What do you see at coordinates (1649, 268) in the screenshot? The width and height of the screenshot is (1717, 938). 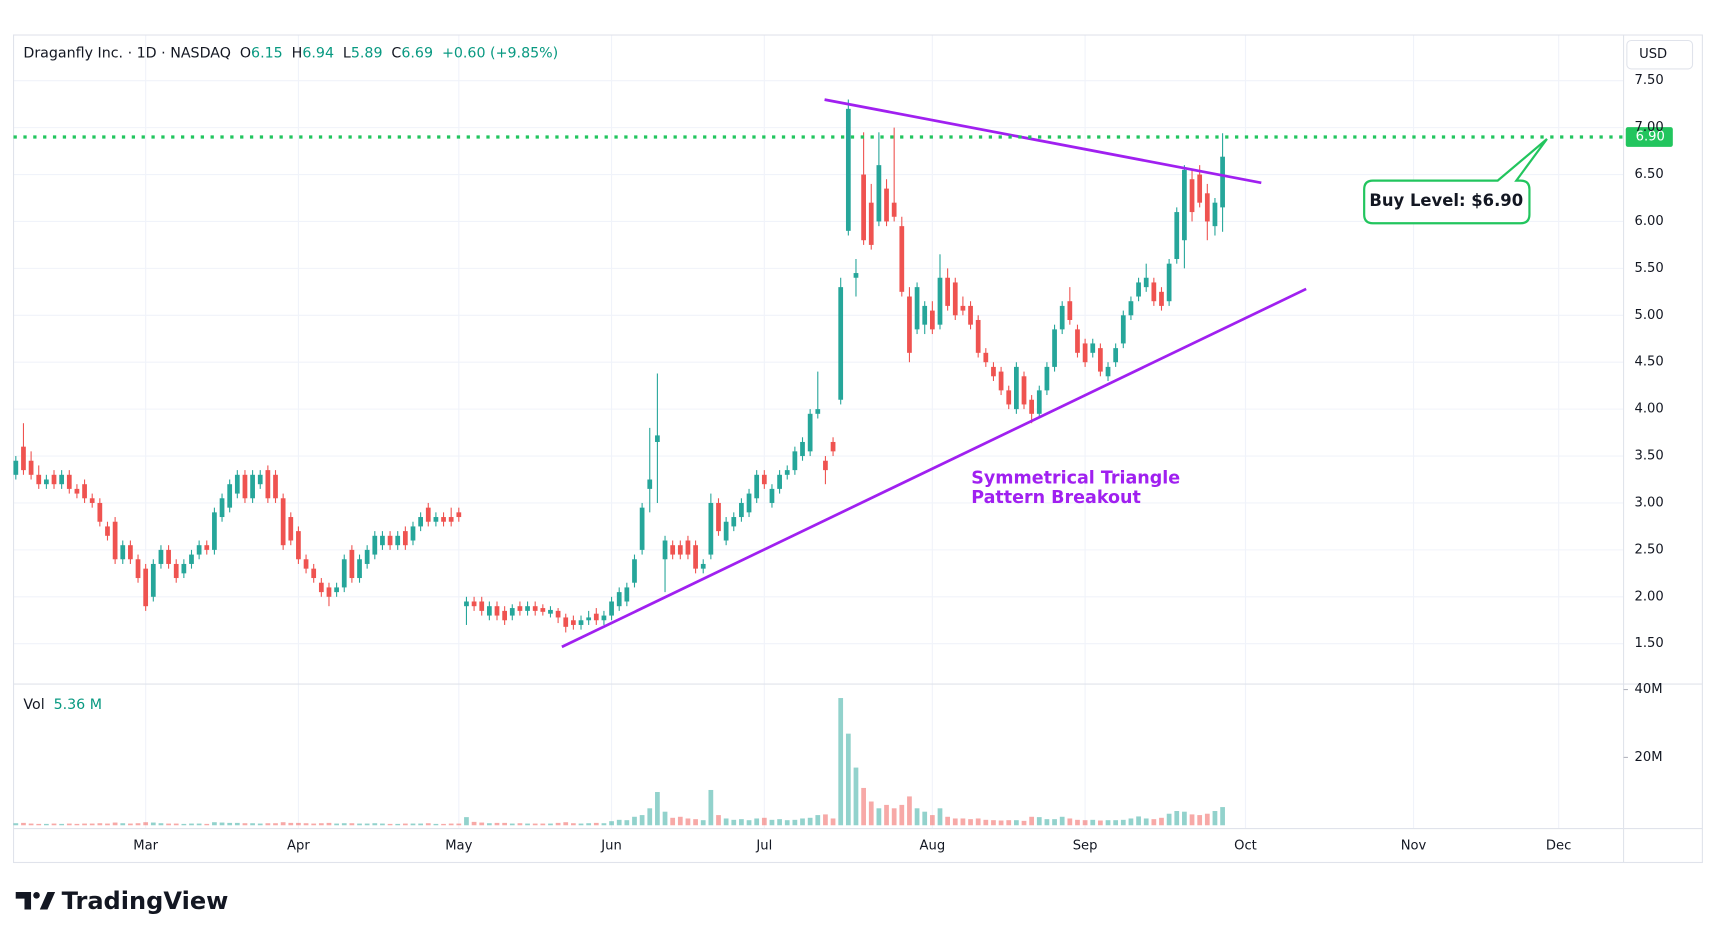 I see `y-tick-label: 5.50` at bounding box center [1649, 268].